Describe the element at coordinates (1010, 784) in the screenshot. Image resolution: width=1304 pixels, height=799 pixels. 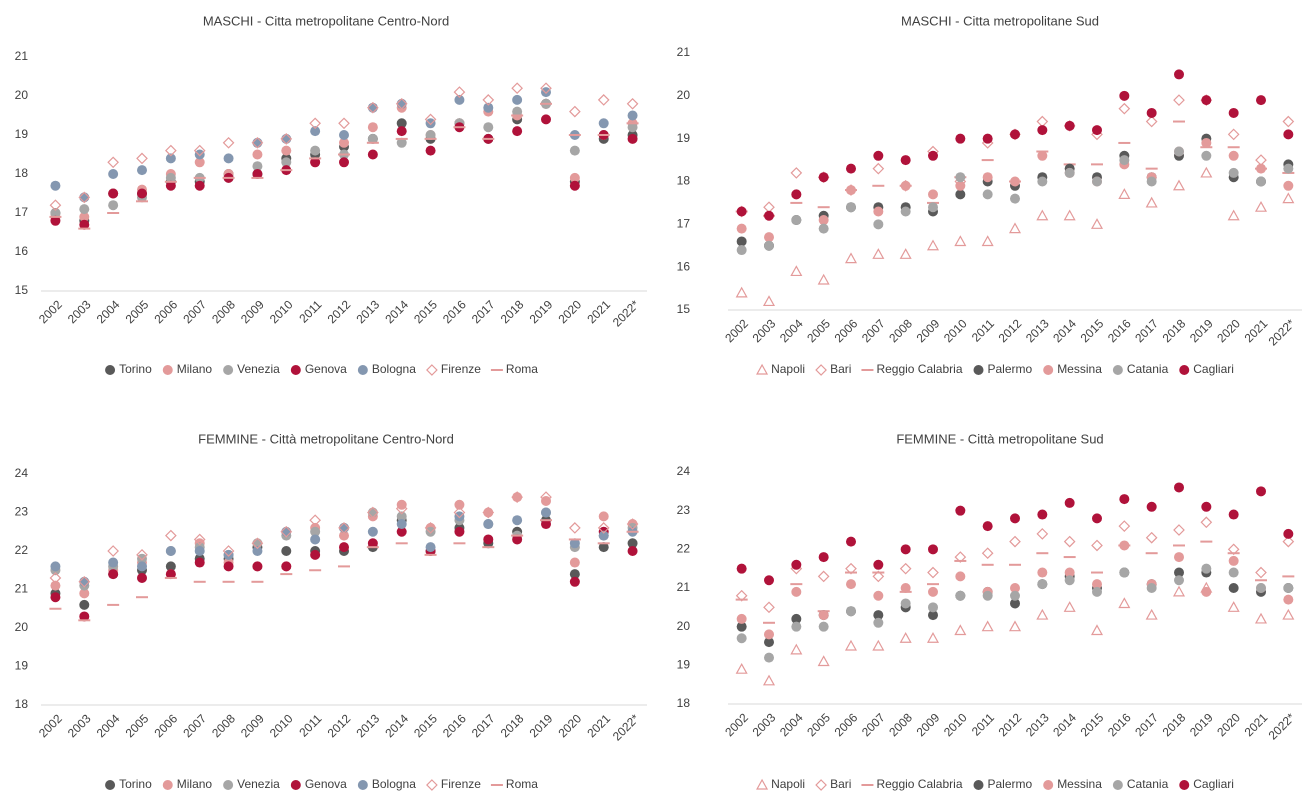
I see `legend-label: Palermo` at that location.